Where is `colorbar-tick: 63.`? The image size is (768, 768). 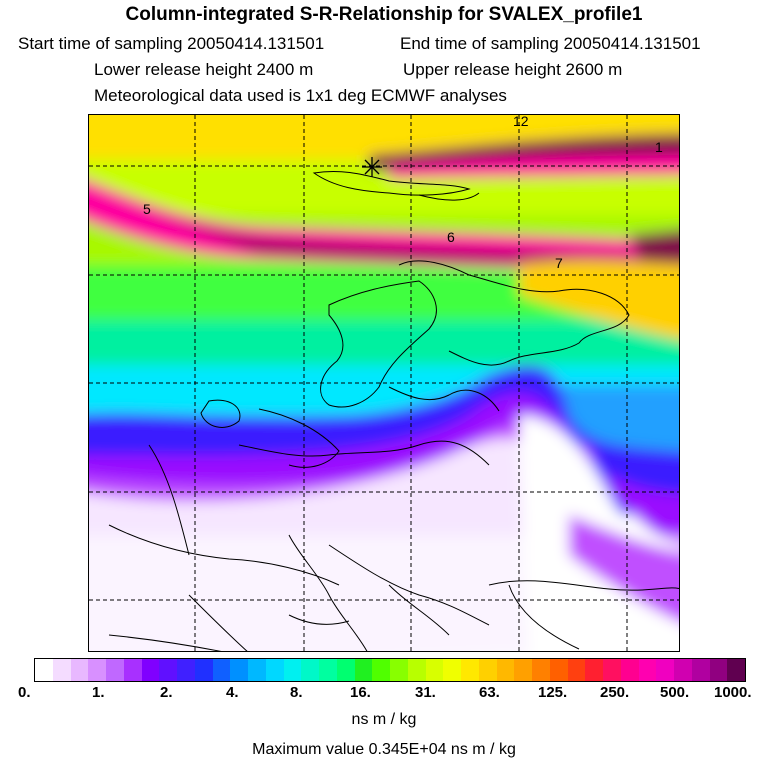 colorbar-tick: 63. is located at coordinates (489, 692).